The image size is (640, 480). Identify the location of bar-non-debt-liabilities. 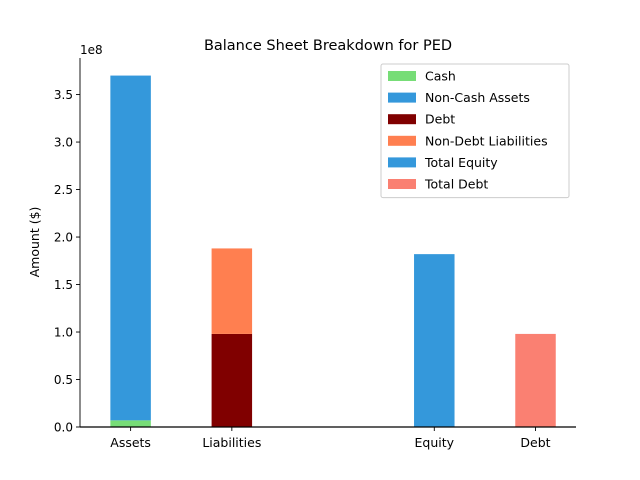
(232, 291).